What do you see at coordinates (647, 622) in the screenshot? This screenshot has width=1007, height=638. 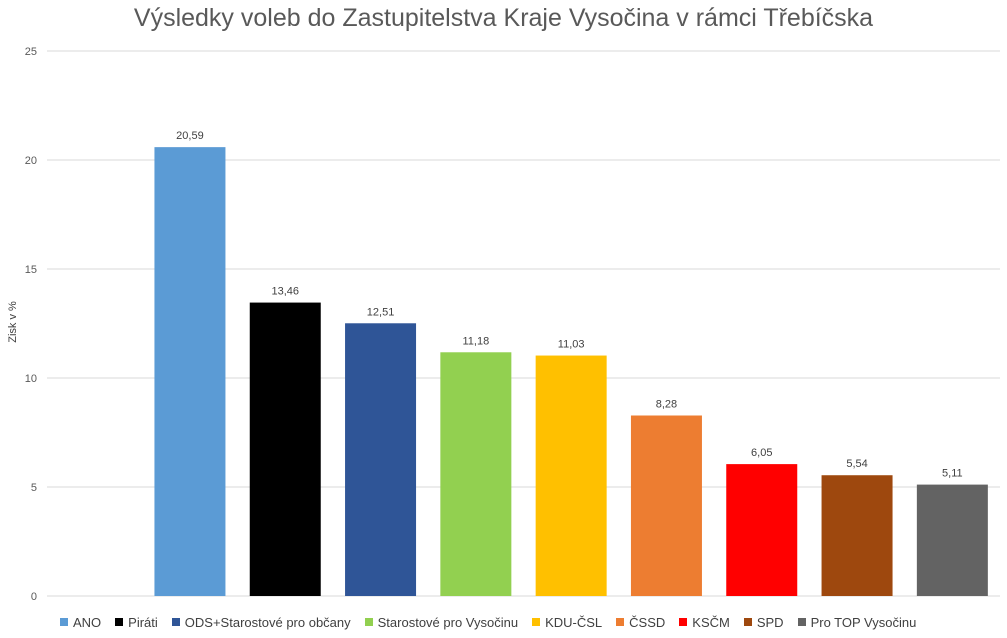 I see `legend-label: ČSSD` at bounding box center [647, 622].